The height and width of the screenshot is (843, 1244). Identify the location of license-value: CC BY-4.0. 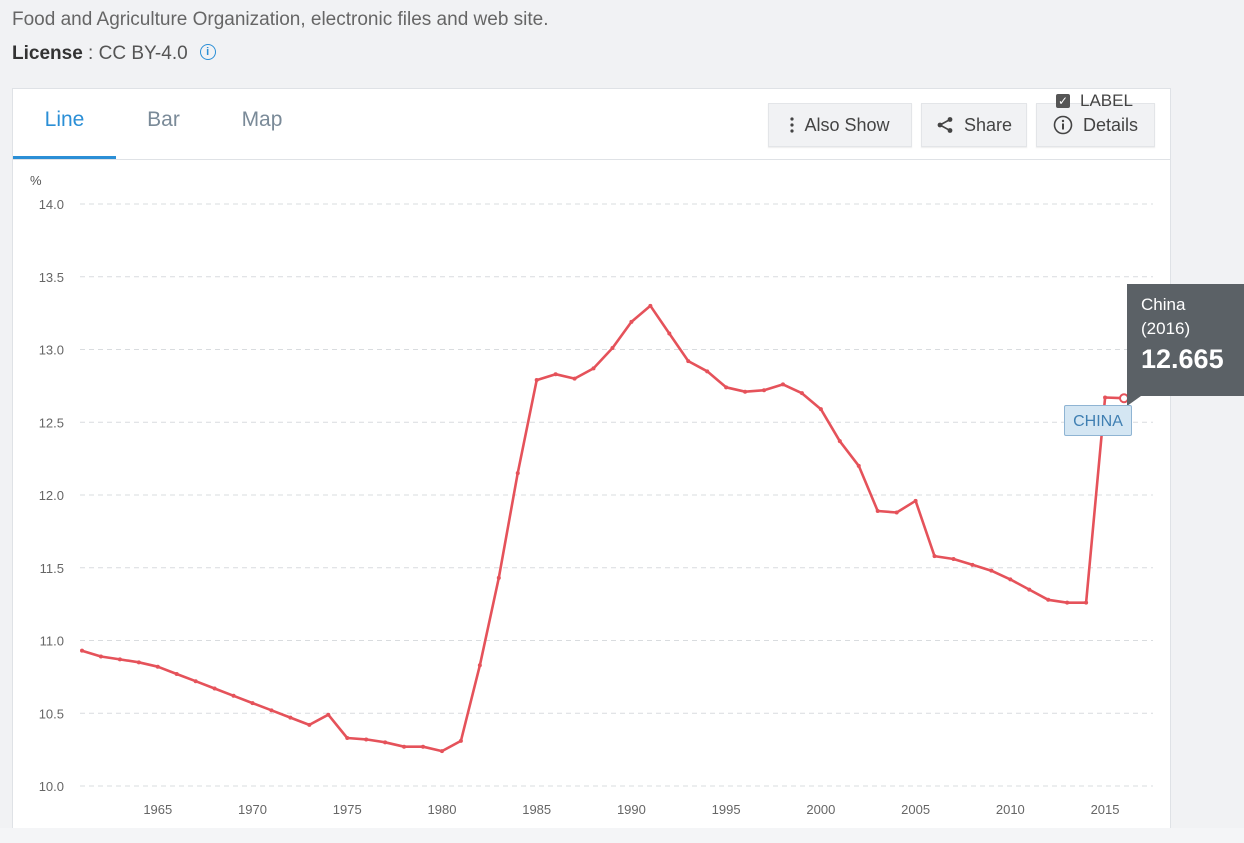
(143, 53).